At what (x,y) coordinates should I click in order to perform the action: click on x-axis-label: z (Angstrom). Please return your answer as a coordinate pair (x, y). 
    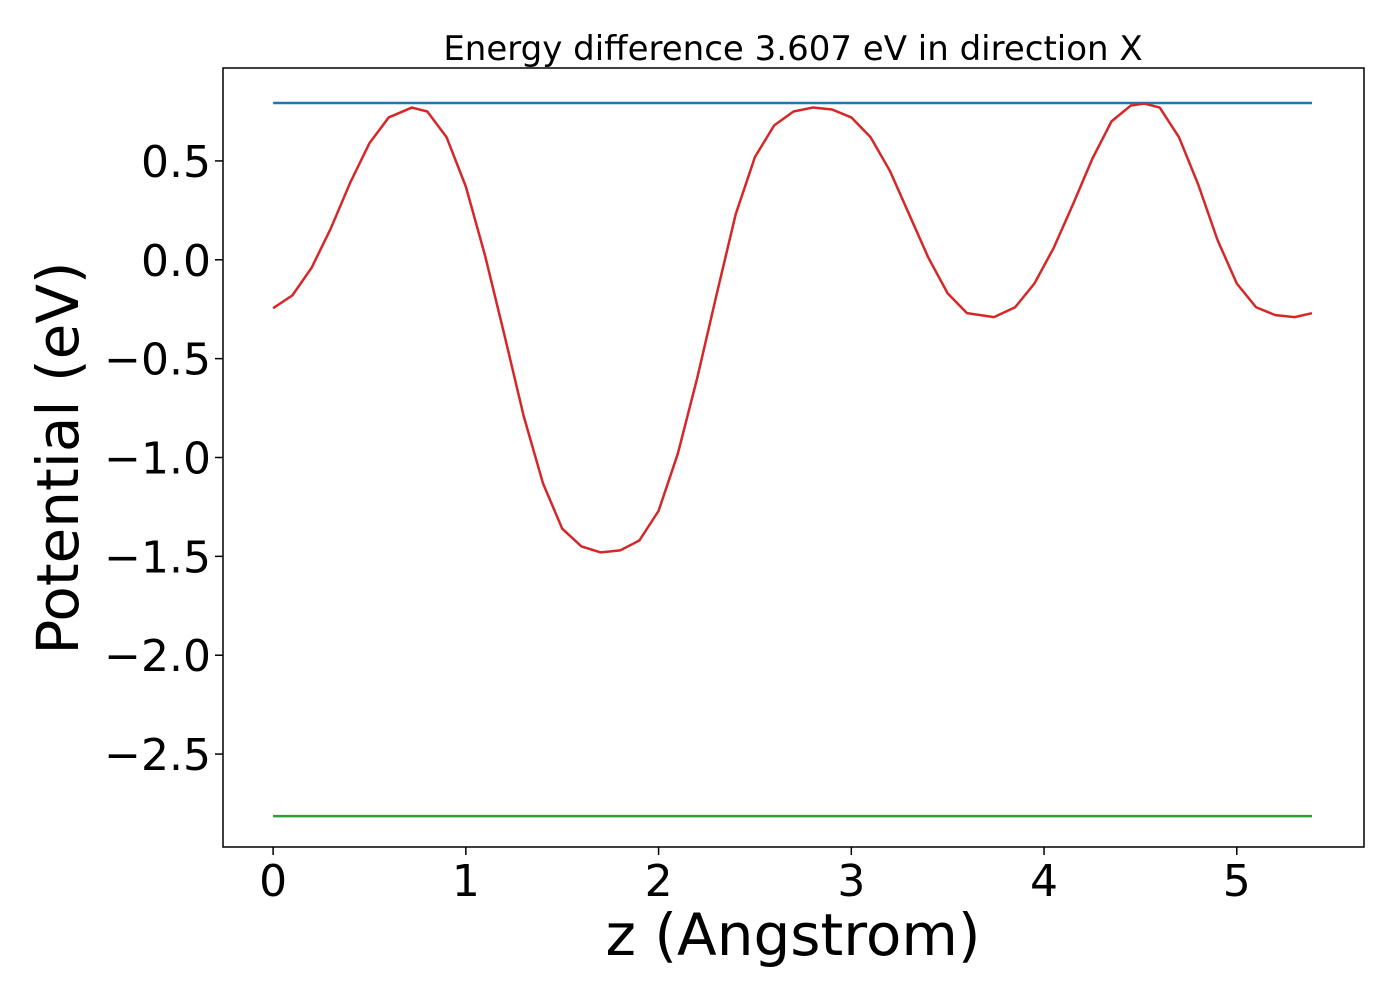
    Looking at the image, I should click on (793, 935).